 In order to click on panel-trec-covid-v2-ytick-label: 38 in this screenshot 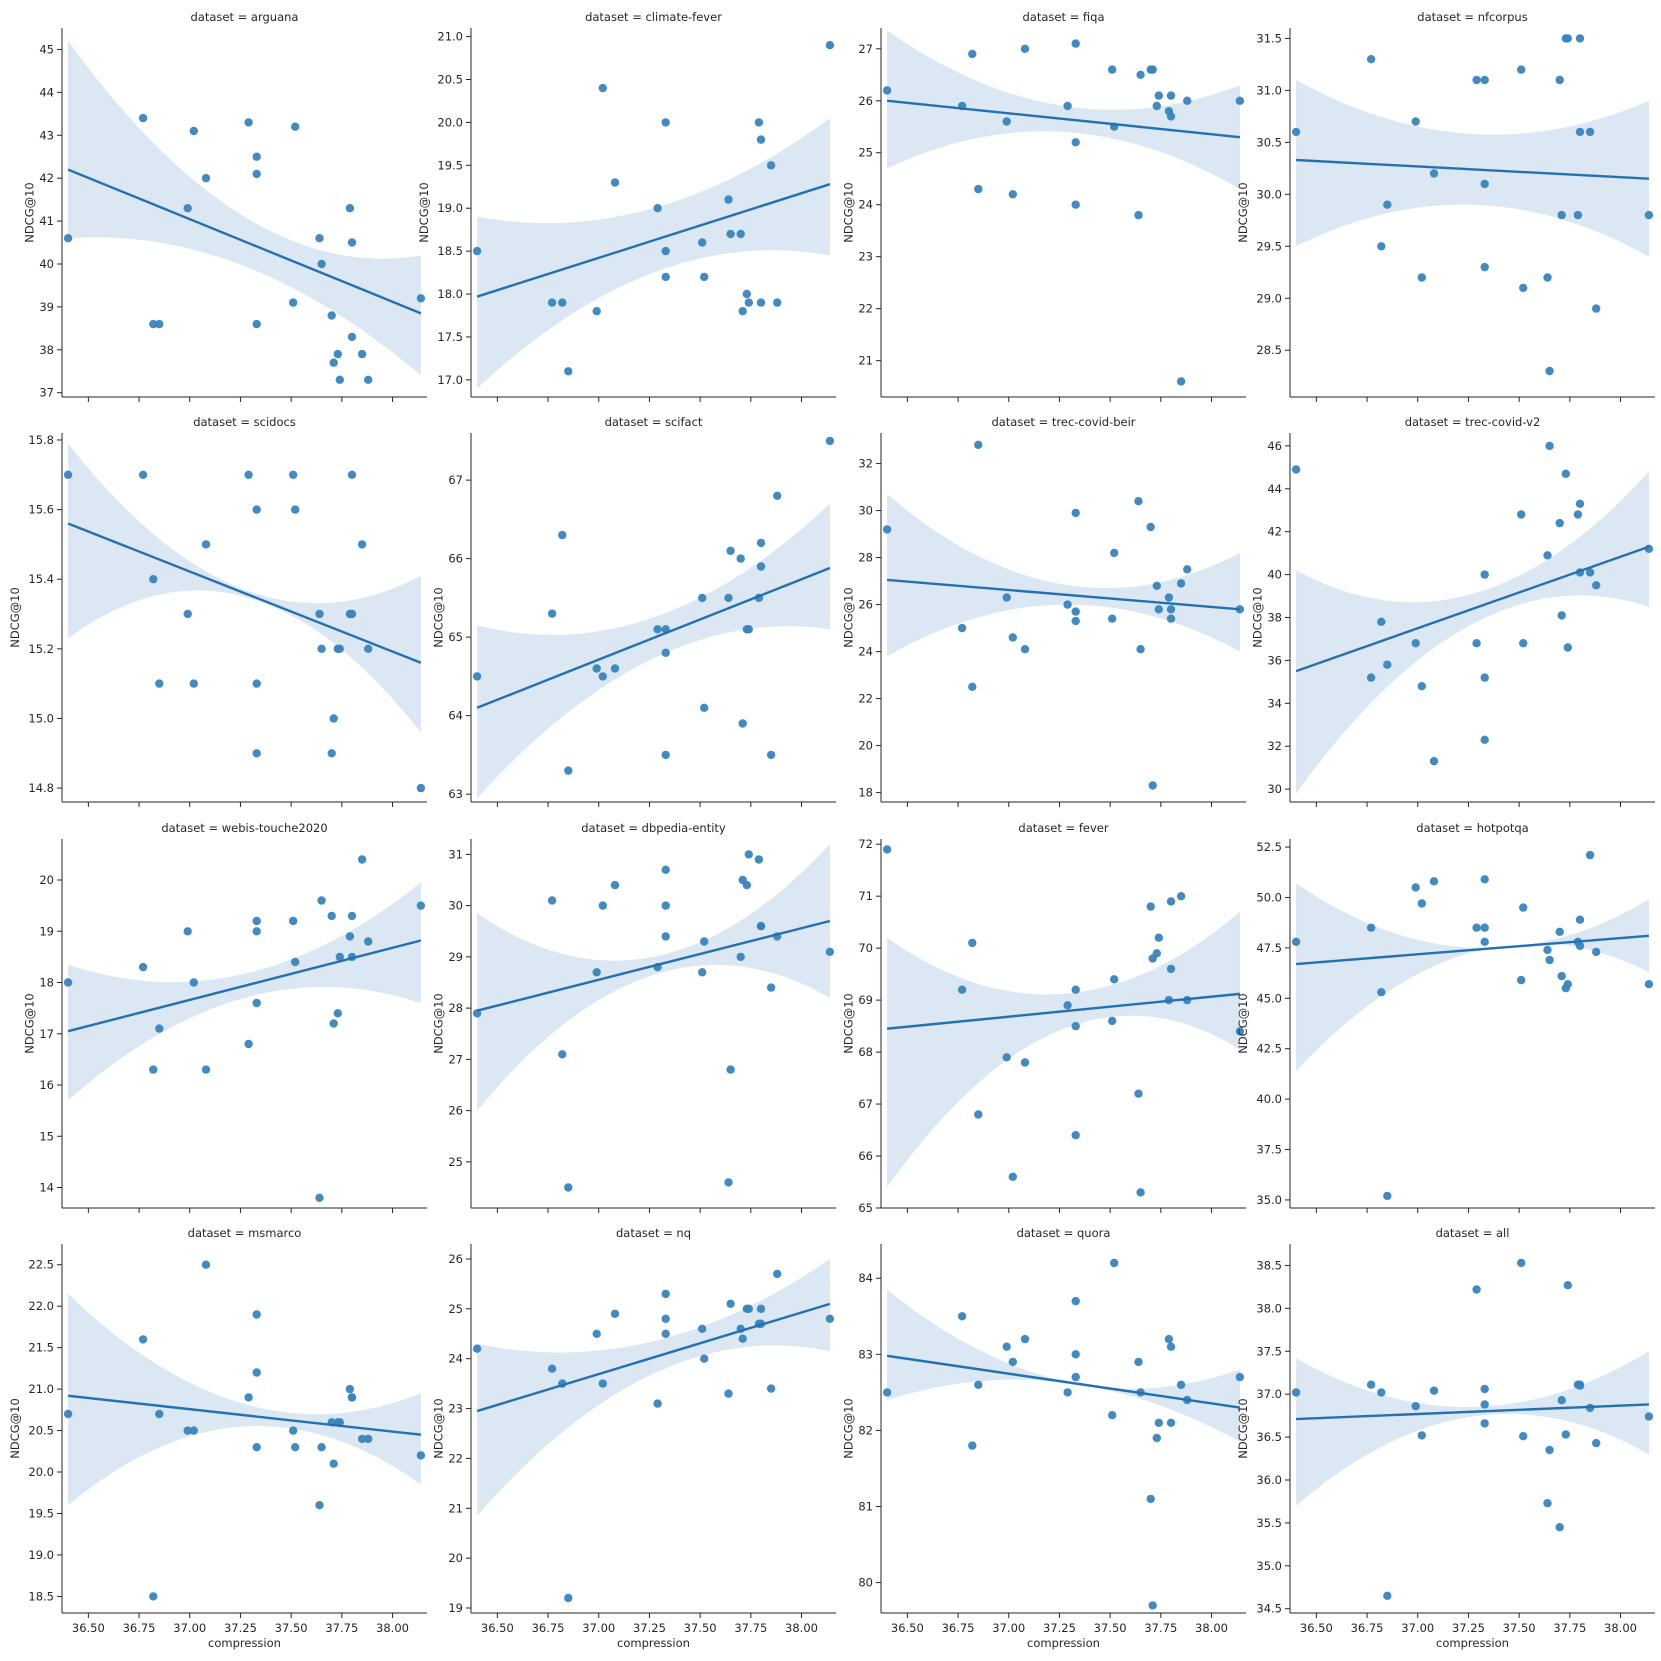, I will do `click(1274, 618)`.